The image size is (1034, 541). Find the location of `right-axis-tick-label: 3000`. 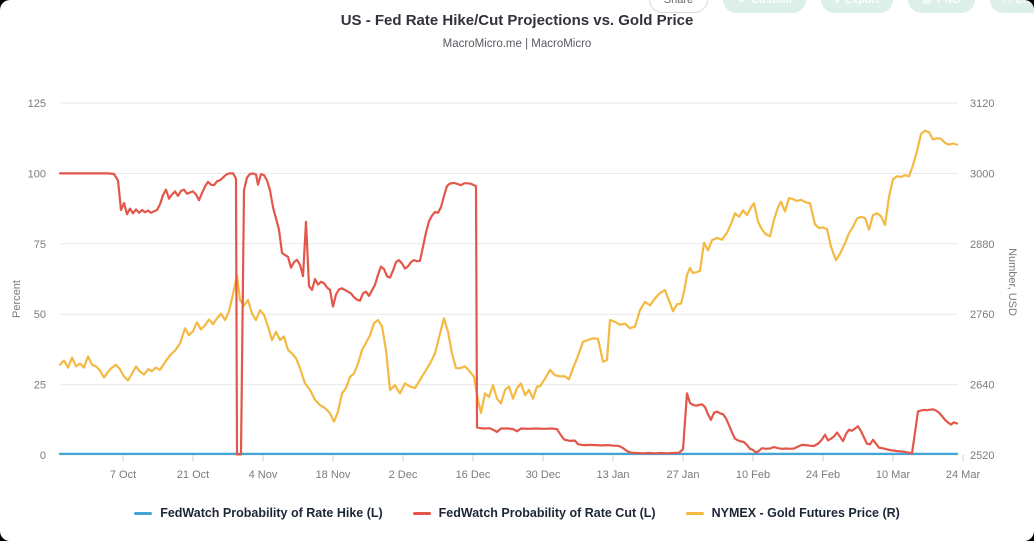

right-axis-tick-label: 3000 is located at coordinates (982, 174).